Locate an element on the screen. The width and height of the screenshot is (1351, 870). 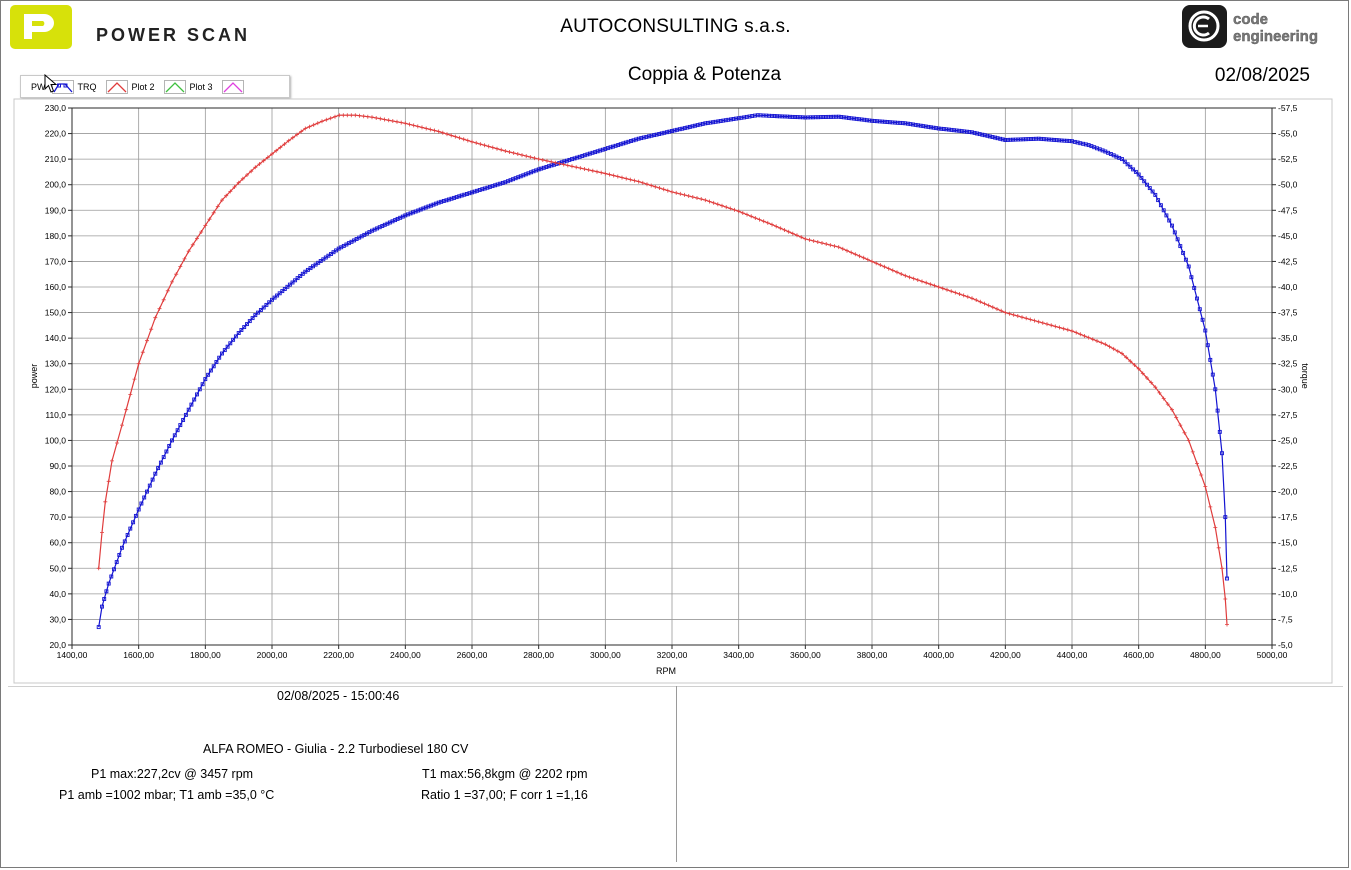
y-tick-label: 190,0 is located at coordinates (56, 210).